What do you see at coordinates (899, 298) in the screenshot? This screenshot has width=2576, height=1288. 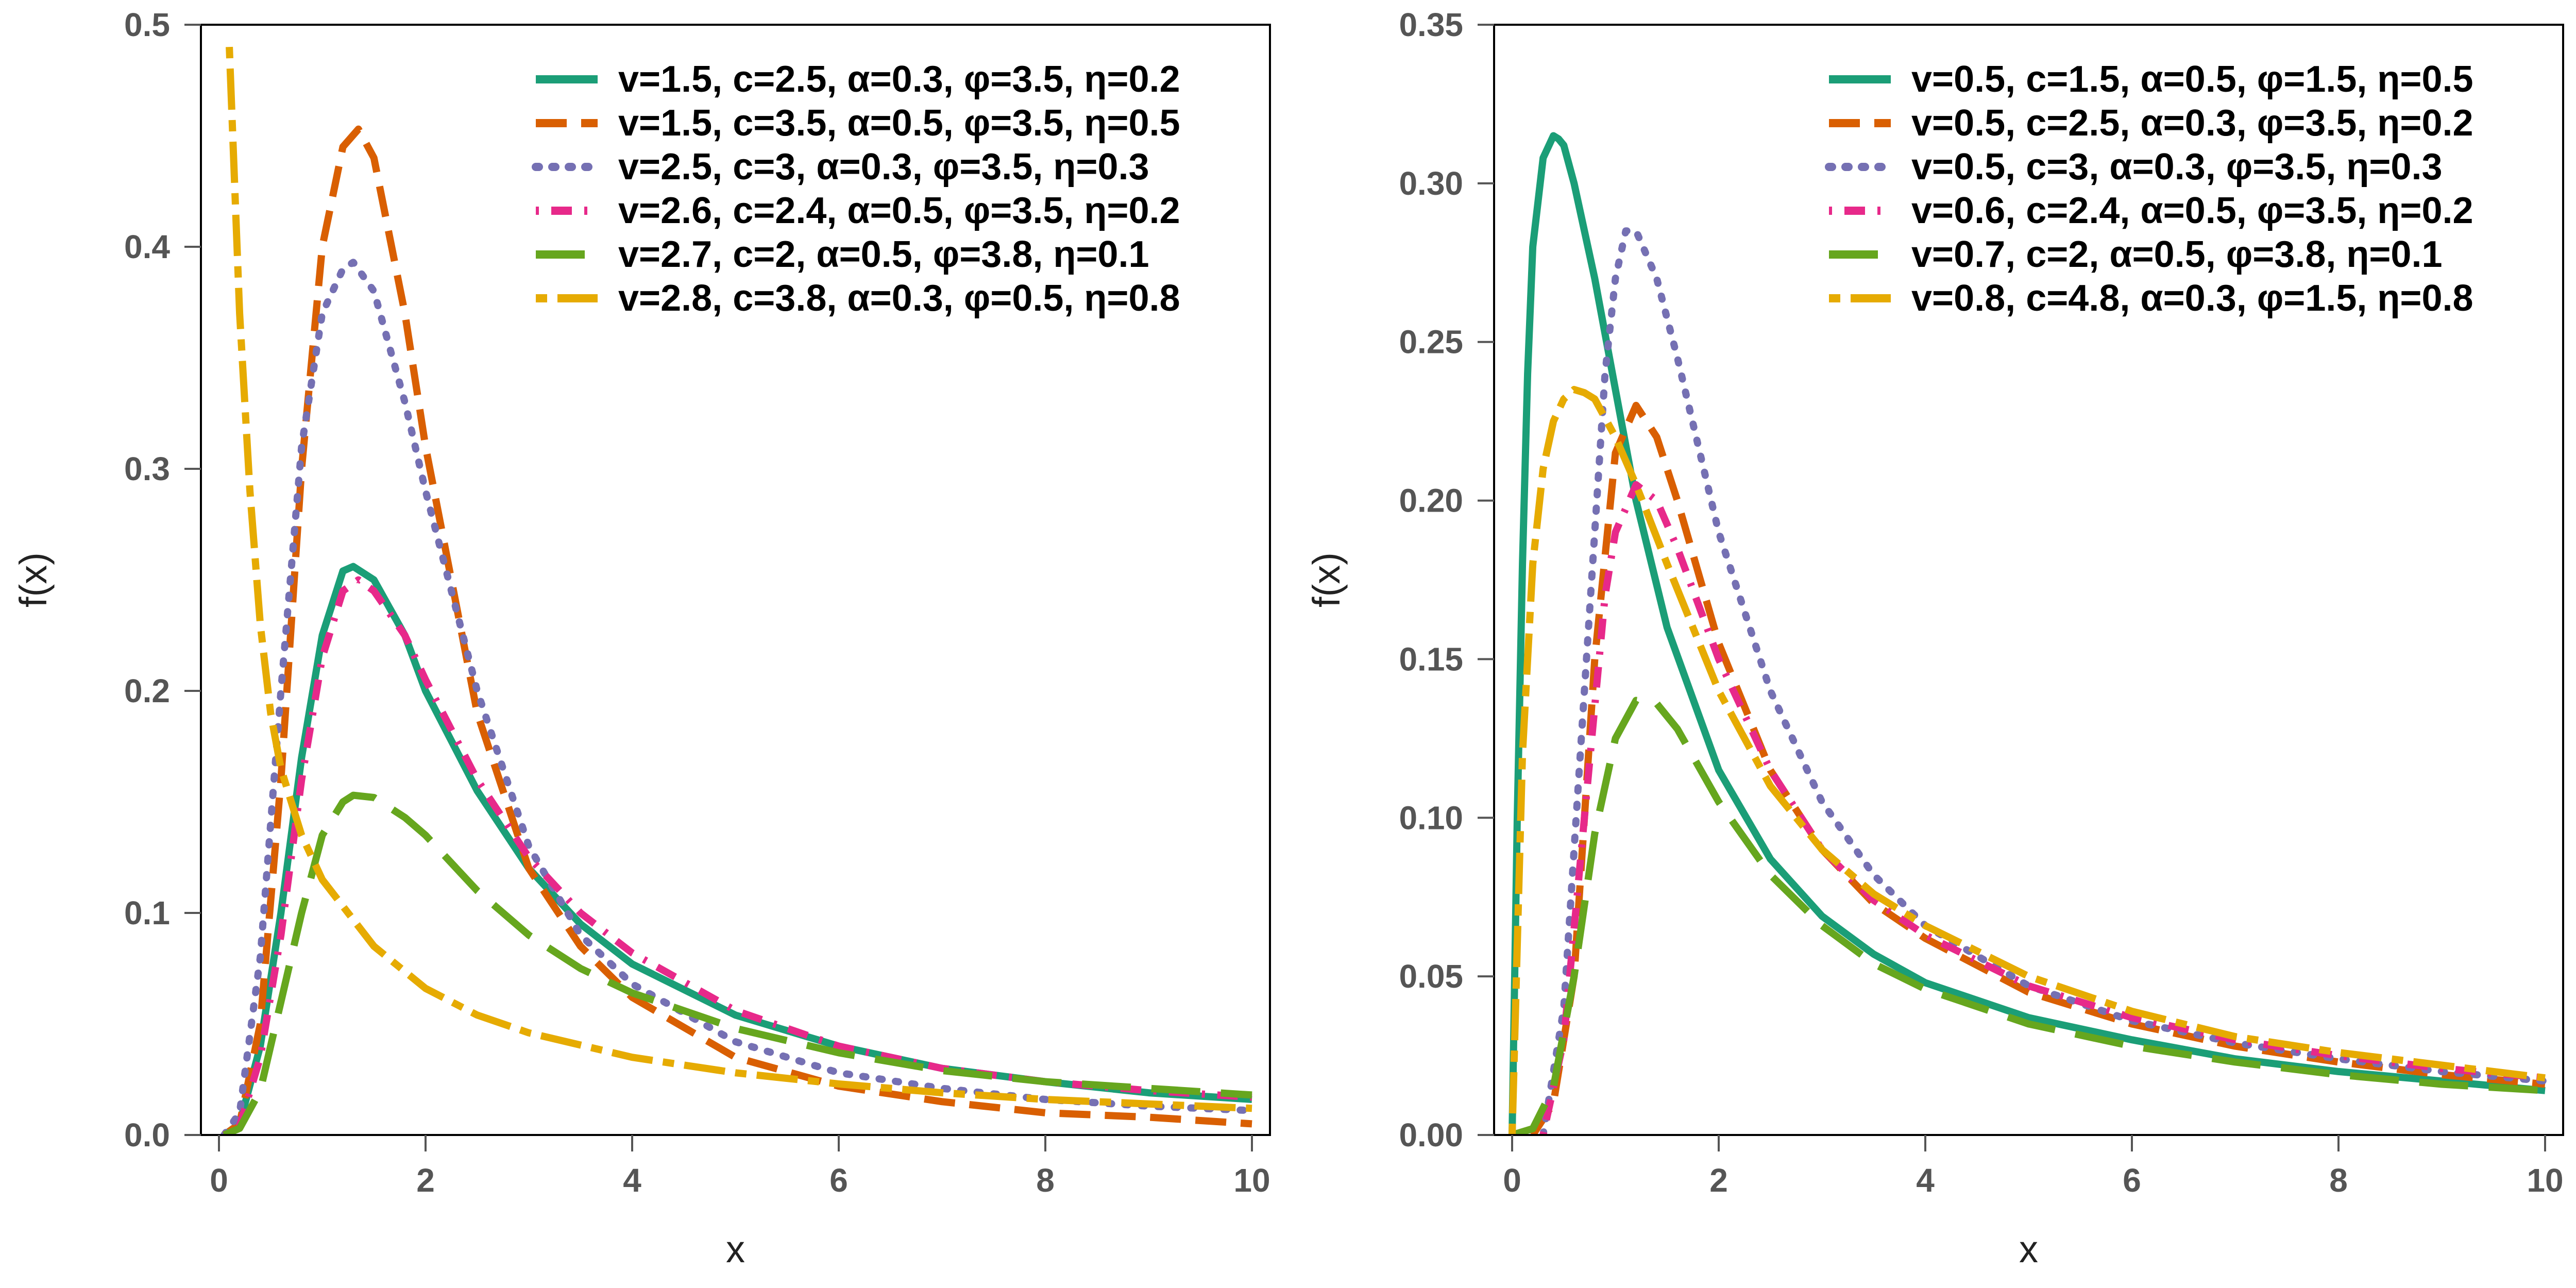 I see `legend-label: v=2.8, c=3.8, α=0.3, φ=0.5, η=0.8` at bounding box center [899, 298].